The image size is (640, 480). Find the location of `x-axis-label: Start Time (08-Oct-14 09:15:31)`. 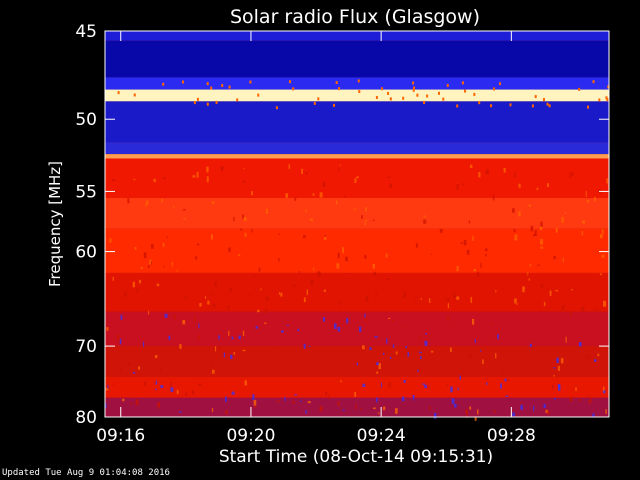

x-axis-label: Start Time (08-Oct-14 09:15:31) is located at coordinates (356, 457).